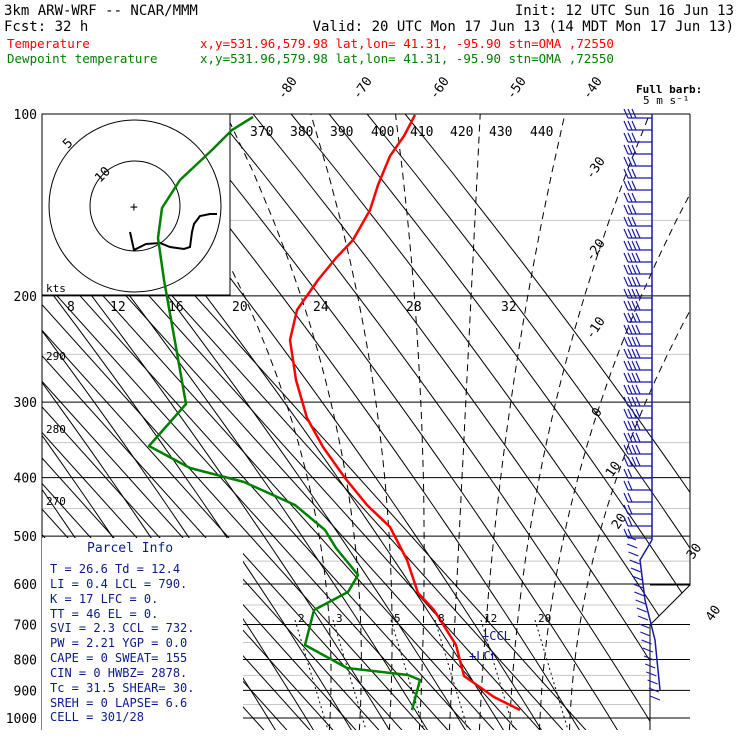  I want to click on kts-label: 28, so click(414, 307).